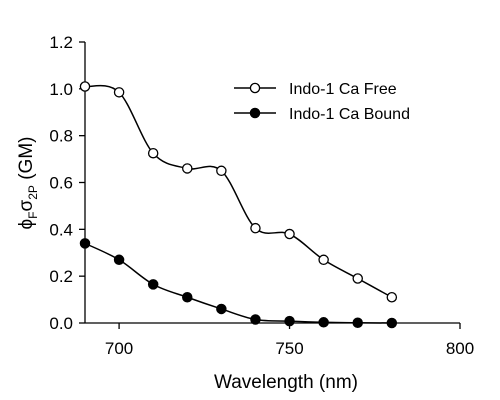  I want to click on y-tick-label: 0.2, so click(61, 276).